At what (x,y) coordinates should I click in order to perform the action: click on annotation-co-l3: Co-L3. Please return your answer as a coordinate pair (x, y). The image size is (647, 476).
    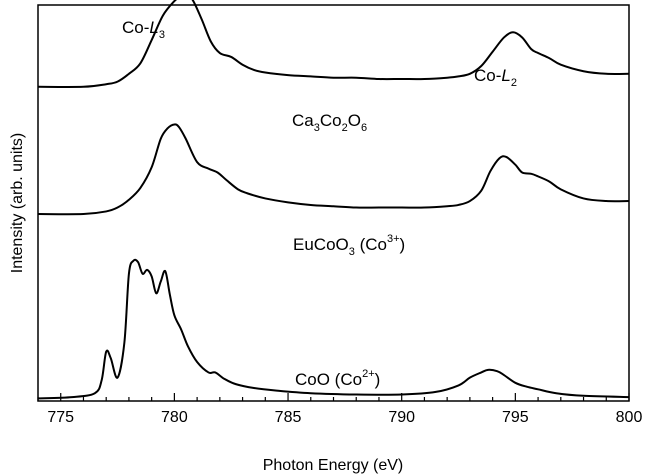
    Looking at the image, I should click on (143, 29).